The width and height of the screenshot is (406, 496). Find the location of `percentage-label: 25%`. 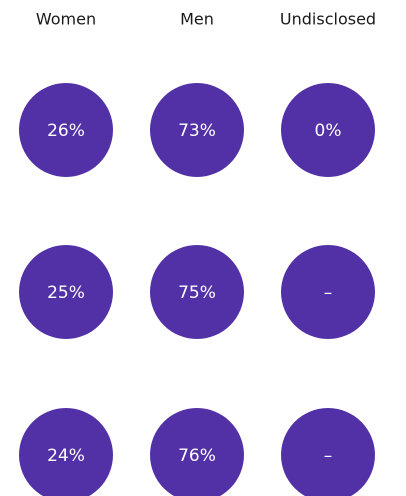

percentage-label: 25% is located at coordinates (66, 293).